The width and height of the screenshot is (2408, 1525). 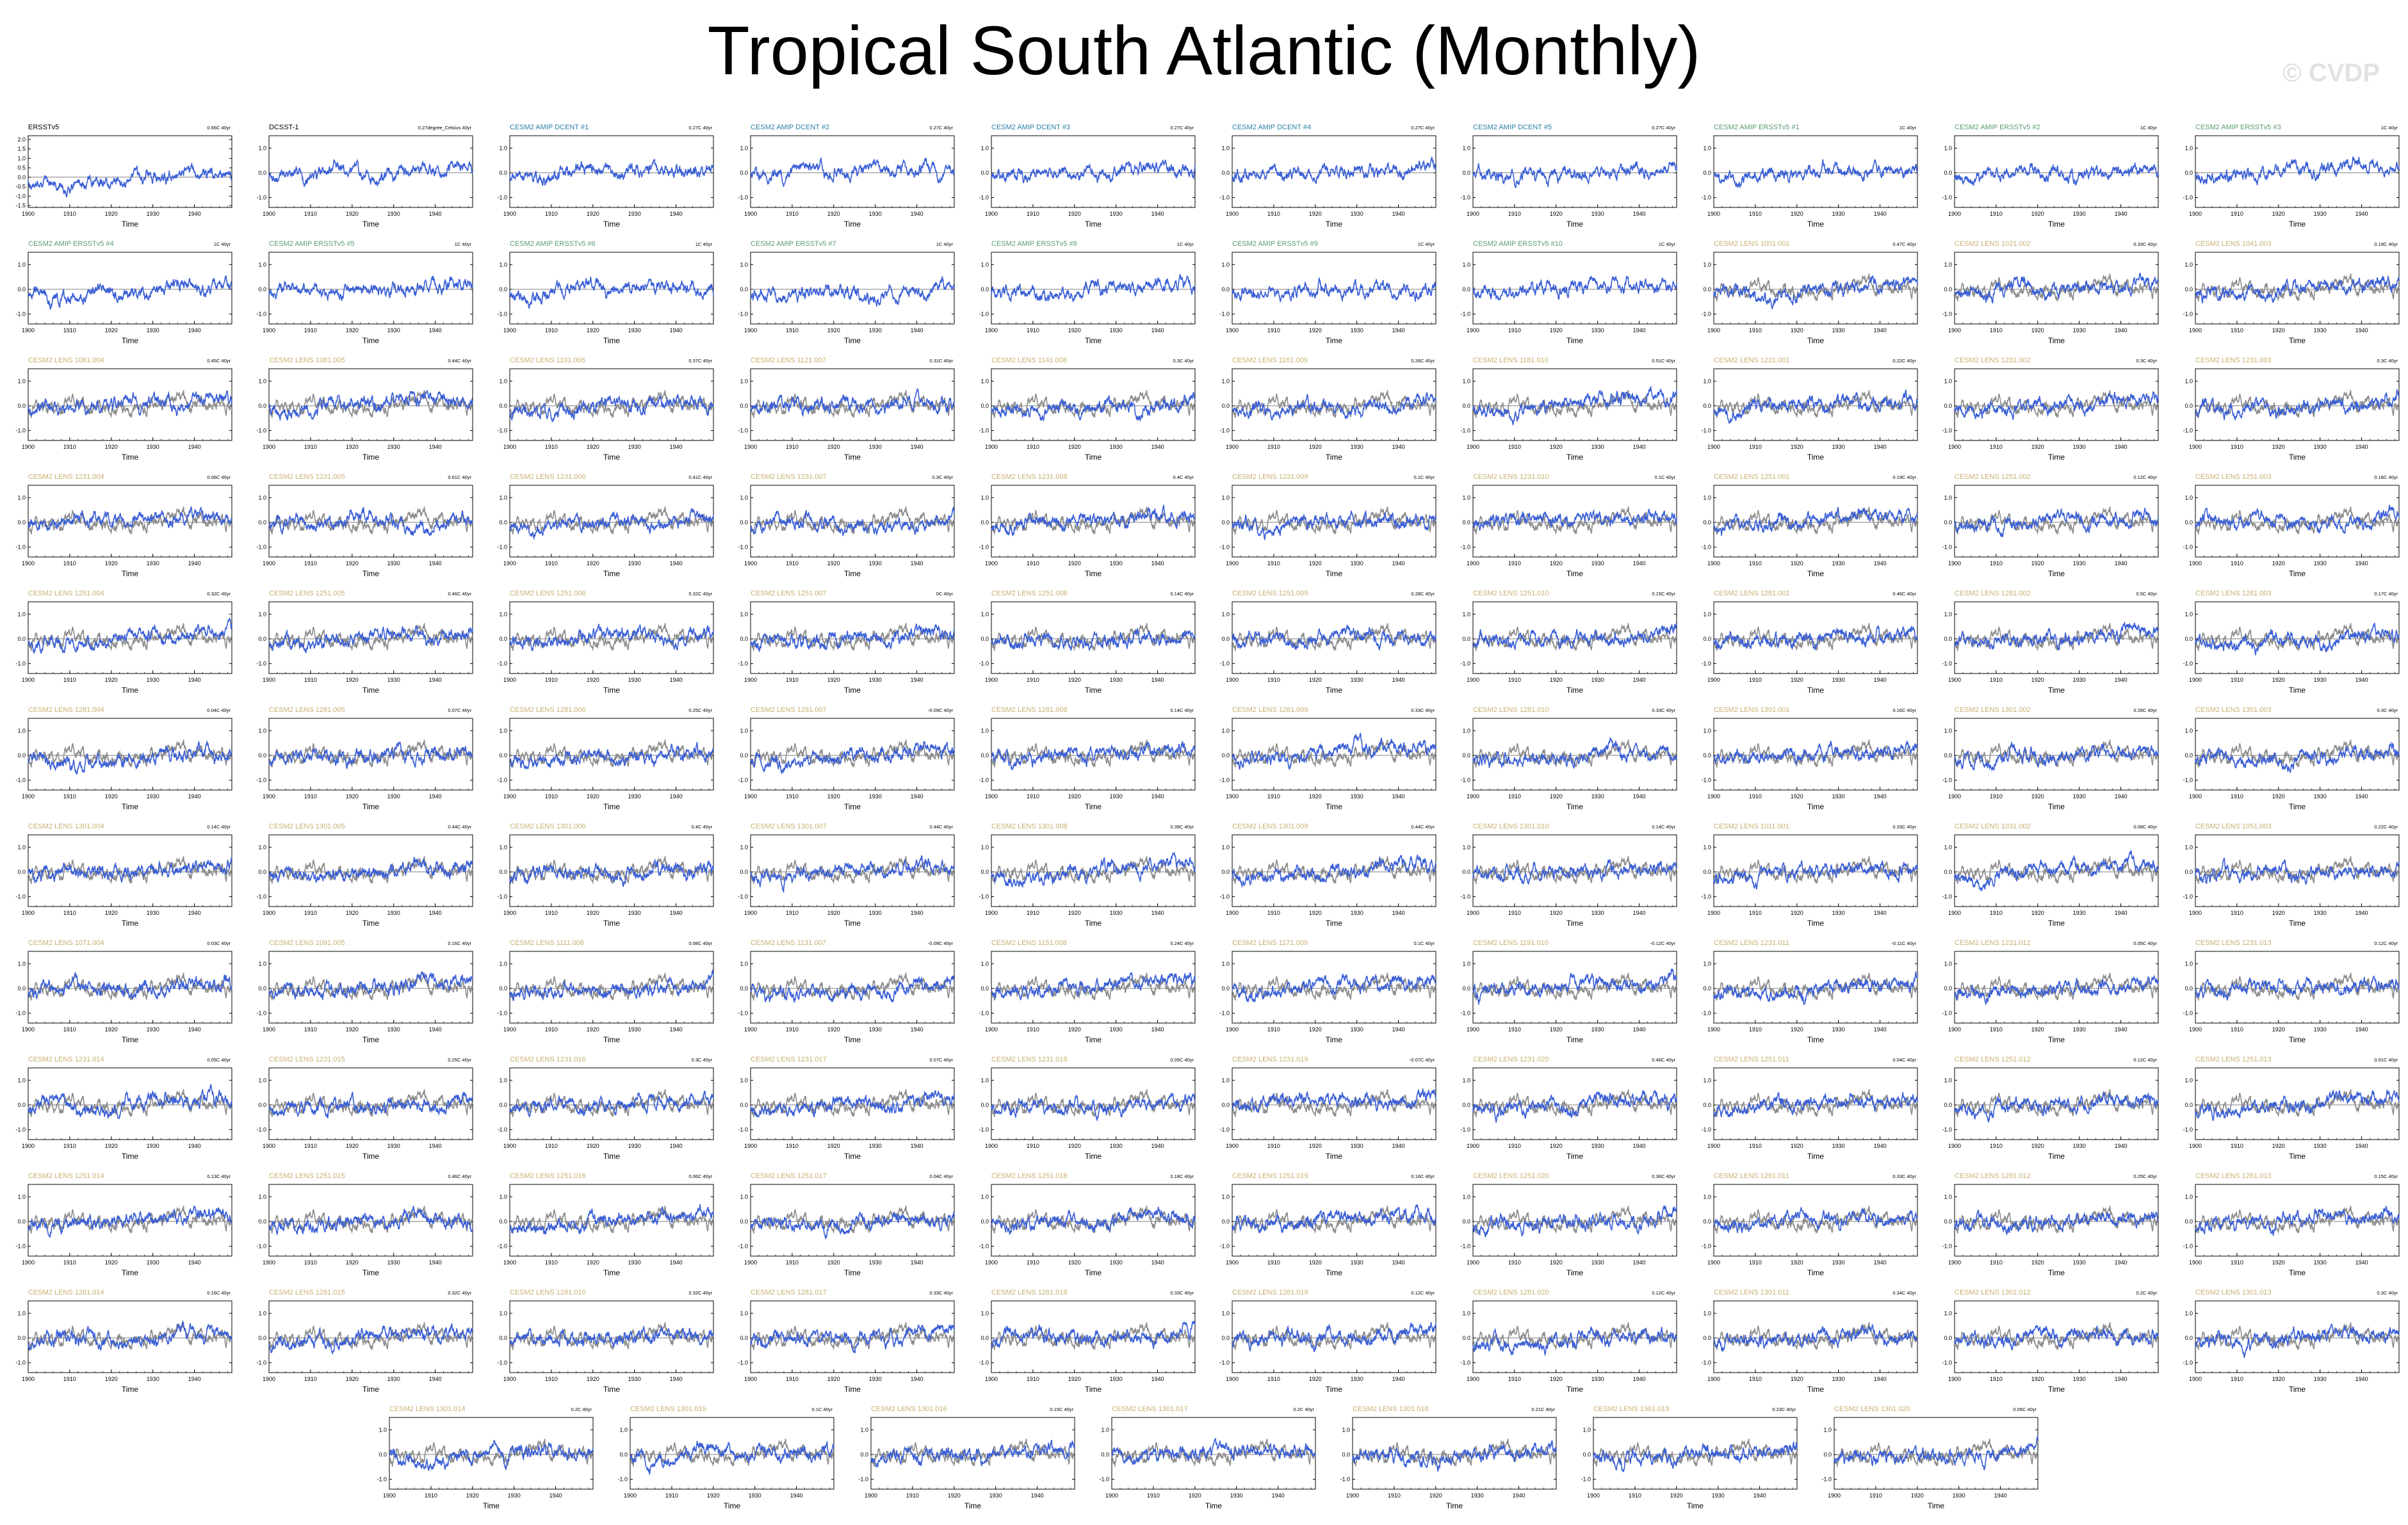 What do you see at coordinates (1663, 128) in the screenshot?
I see `panel-trend-label: 0.27C 40yr` at bounding box center [1663, 128].